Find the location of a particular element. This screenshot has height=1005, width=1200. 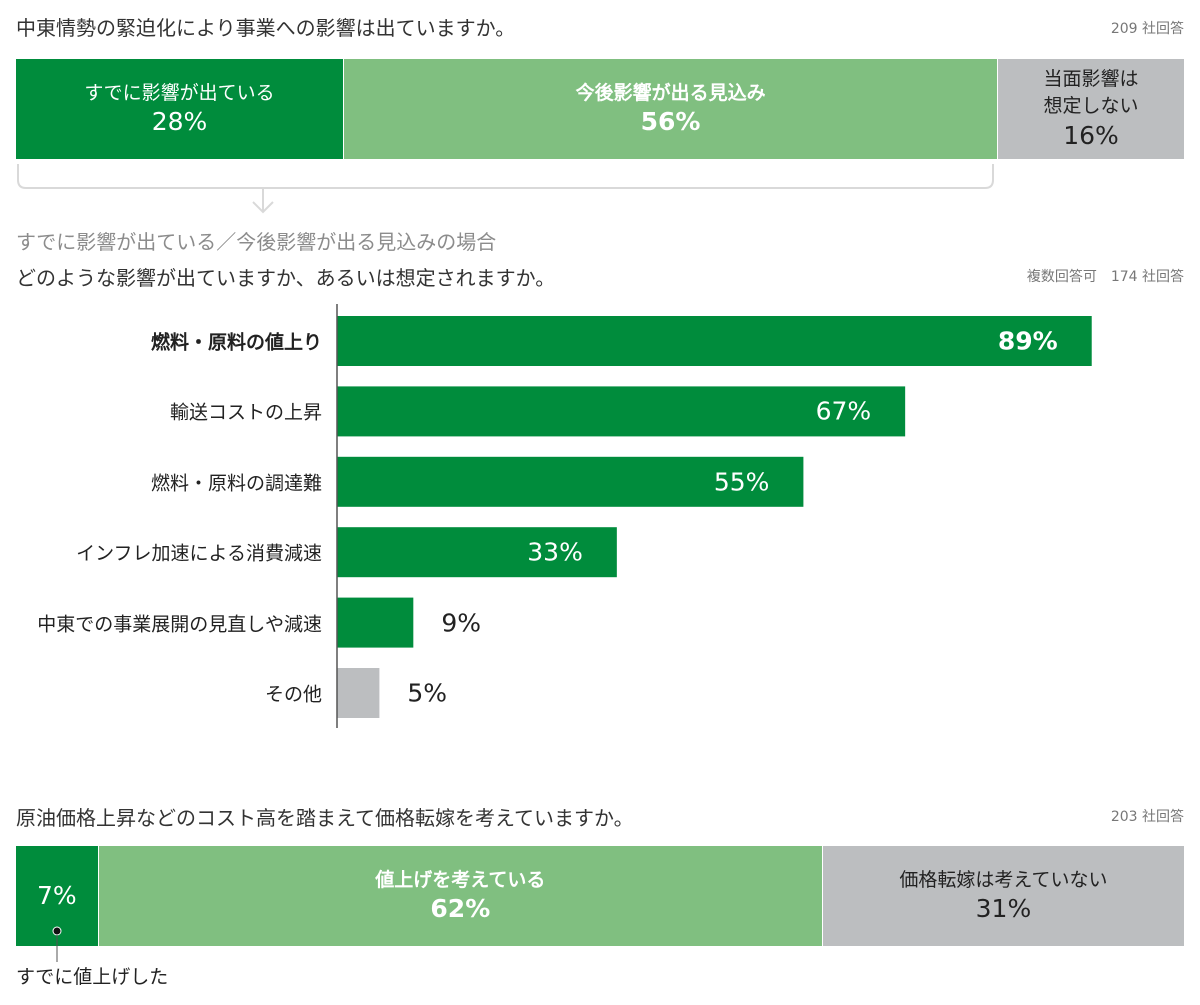

q2-title: どのような影響が出ていますか、あるいは想定されますか。 is located at coordinates (286, 278).